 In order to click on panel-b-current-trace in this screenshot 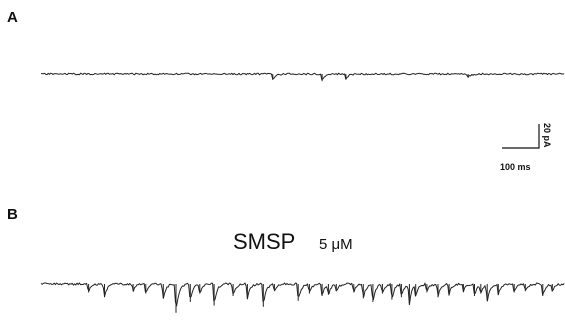, I will do `click(302, 294)`.